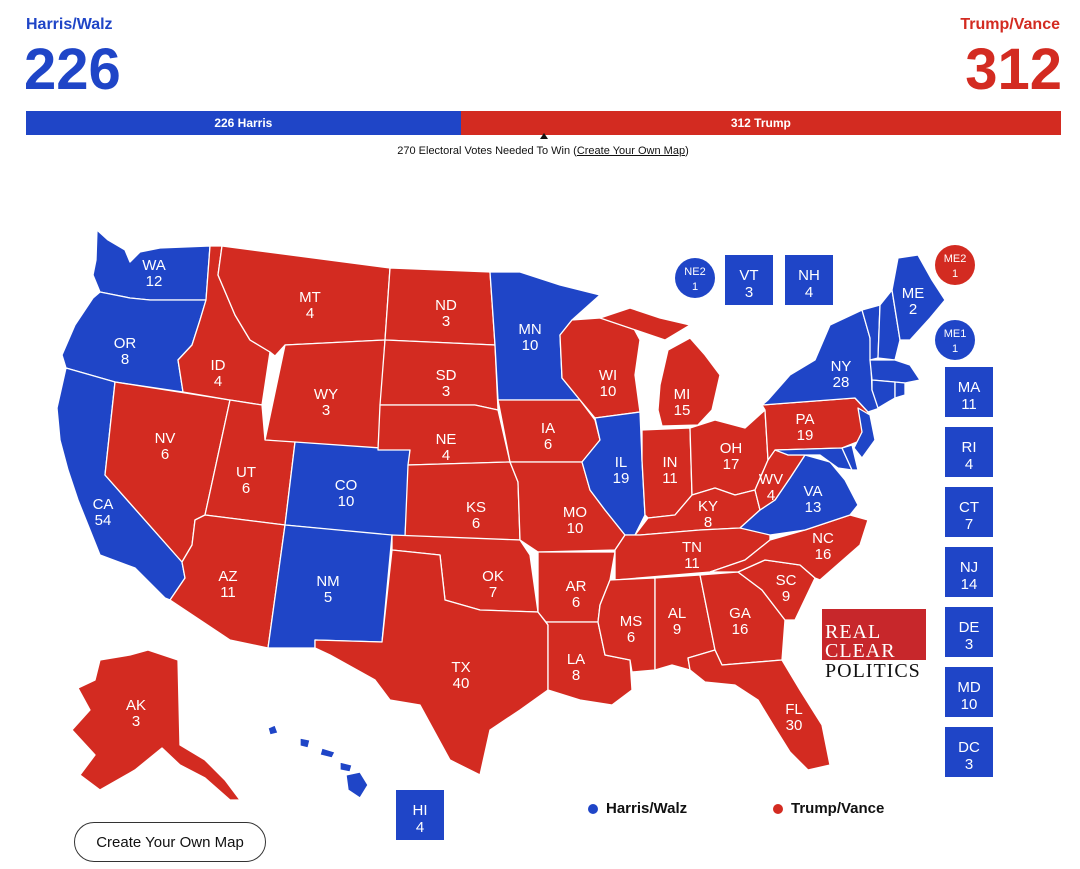  What do you see at coordinates (228, 592) in the screenshot?
I see `svg-text: 11` at bounding box center [228, 592].